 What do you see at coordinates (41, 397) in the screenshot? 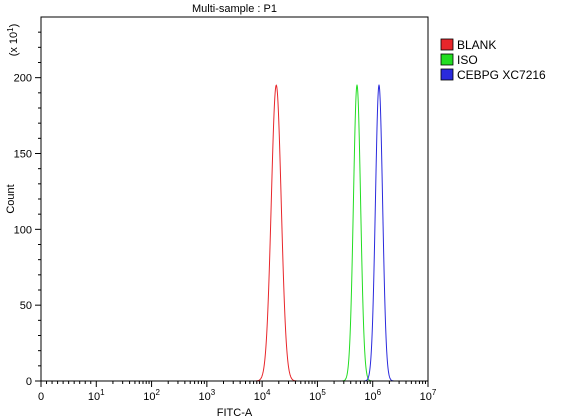
I see `x-tick-label: 0` at bounding box center [41, 397].